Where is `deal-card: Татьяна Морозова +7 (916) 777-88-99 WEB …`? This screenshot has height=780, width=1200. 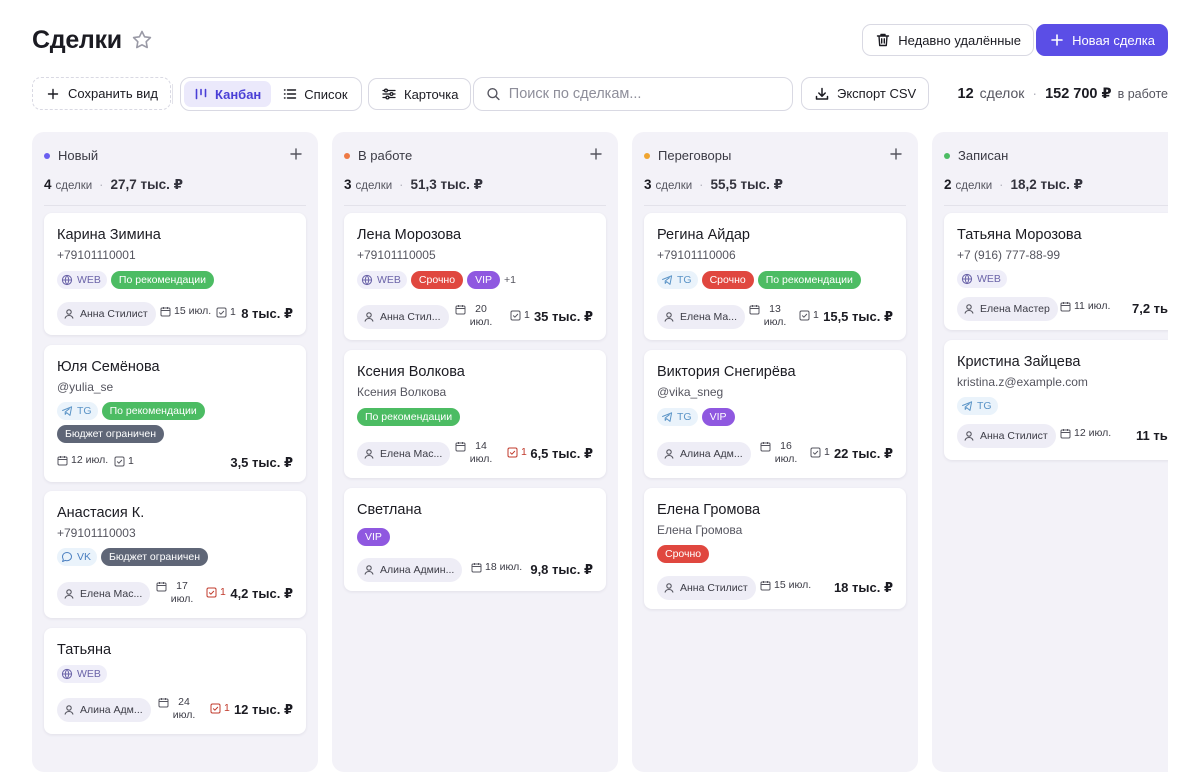 deal-card: Татьяна Морозова +7 (916) 777-88-99 WEB … is located at coordinates (1056, 271).